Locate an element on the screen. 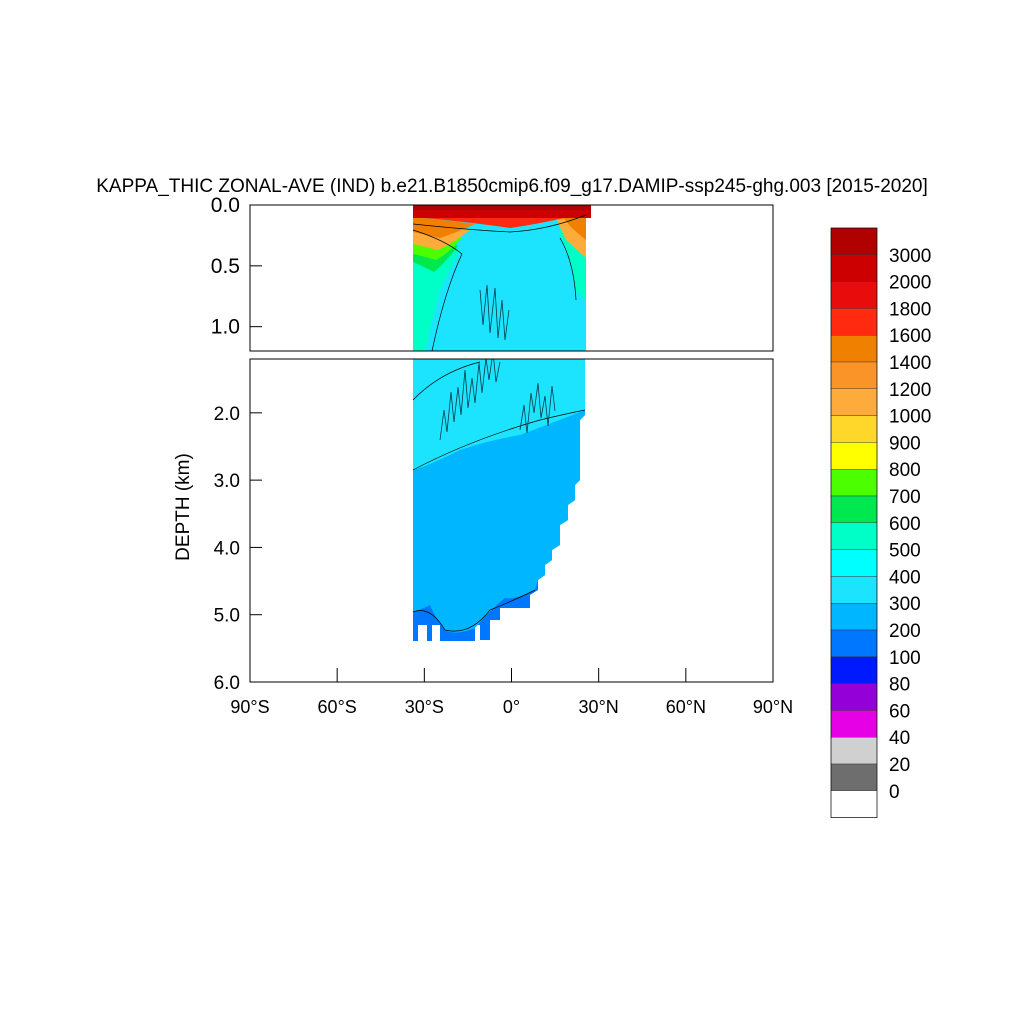  colorbar-label: 1000 is located at coordinates (910, 417).